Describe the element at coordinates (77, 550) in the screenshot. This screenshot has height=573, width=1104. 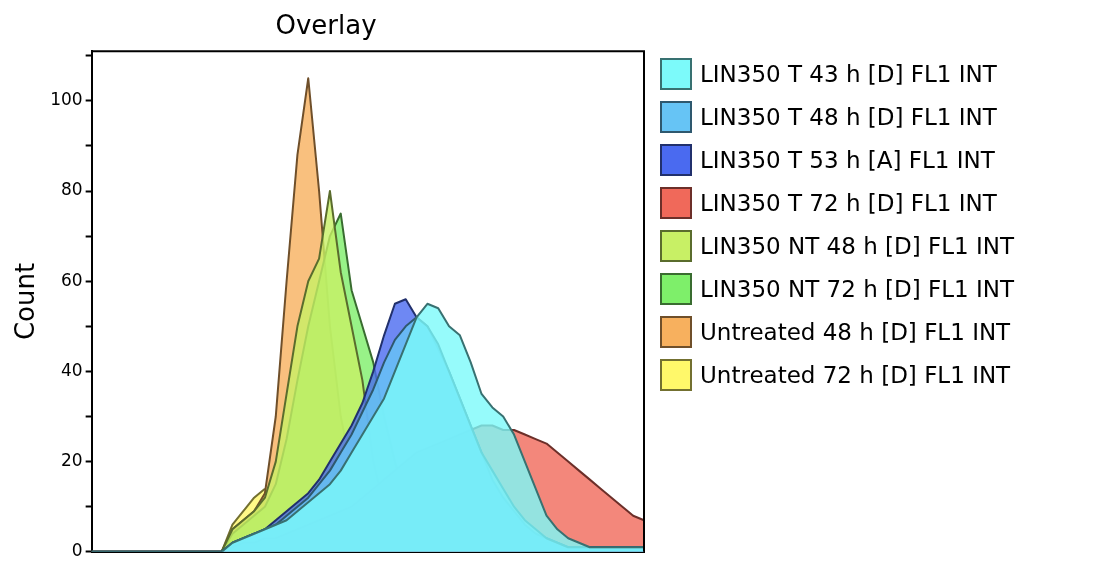
I see `y-tick-label: 0` at that location.